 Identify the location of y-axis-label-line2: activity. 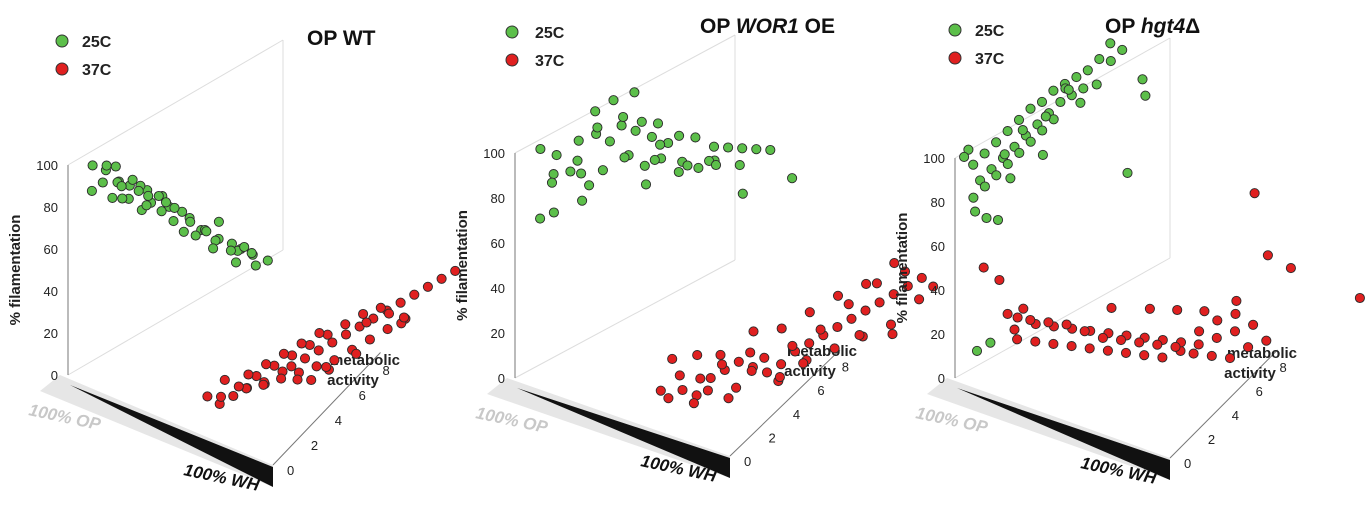
(1250, 373).